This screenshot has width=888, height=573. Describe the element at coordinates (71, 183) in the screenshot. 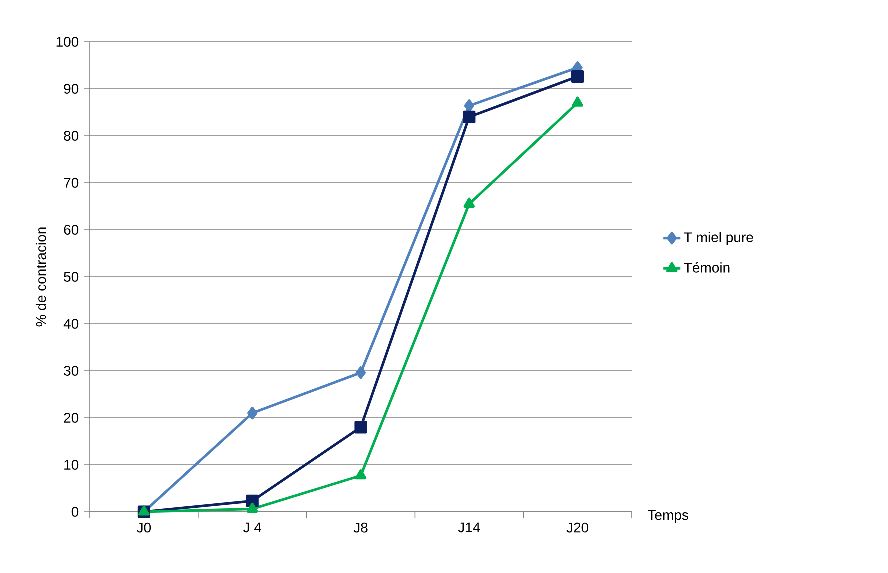

I see `y-tick-label: 70` at that location.